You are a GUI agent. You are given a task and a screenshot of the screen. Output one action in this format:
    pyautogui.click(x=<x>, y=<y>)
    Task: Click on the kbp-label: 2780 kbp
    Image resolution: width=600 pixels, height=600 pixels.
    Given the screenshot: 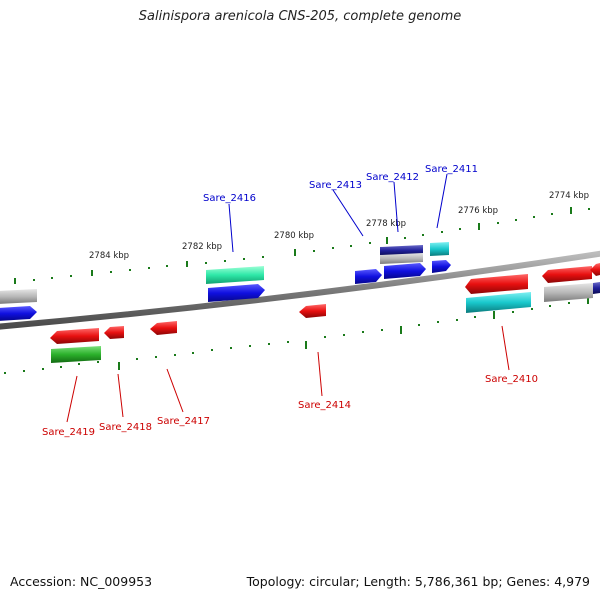 What is the action you would take?
    pyautogui.click(x=294, y=236)
    